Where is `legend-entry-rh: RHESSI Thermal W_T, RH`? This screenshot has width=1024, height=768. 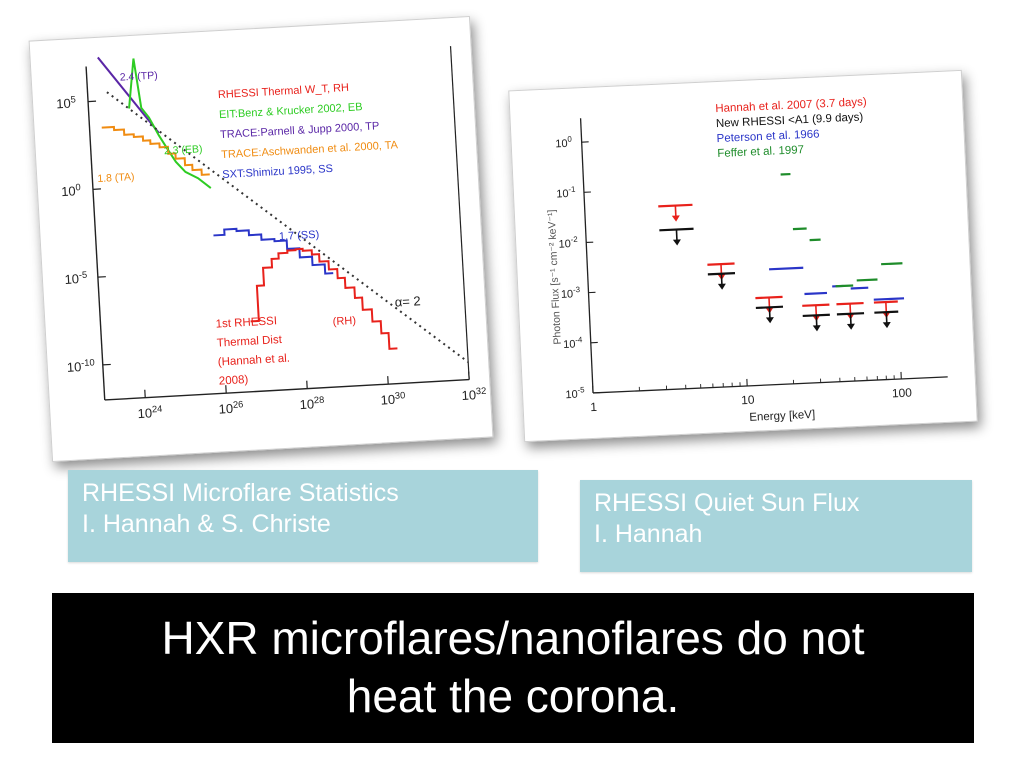
legend-entry-rh: RHESSI Thermal W_T, RH is located at coordinates (284, 91).